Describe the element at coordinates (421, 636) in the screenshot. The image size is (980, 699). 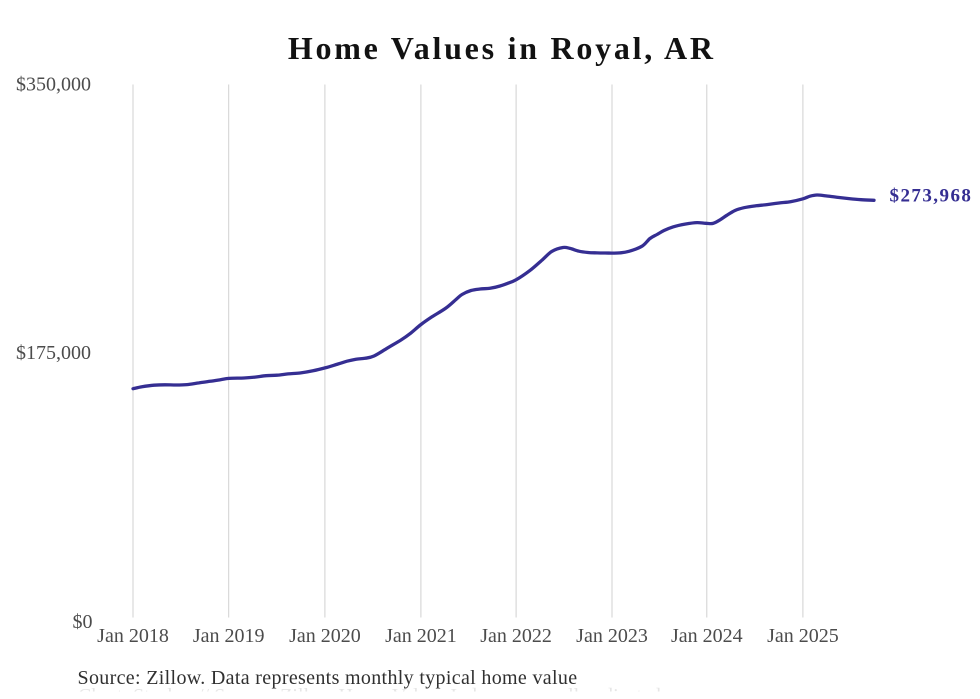
I see `svg-text: Jan 2021` at that location.